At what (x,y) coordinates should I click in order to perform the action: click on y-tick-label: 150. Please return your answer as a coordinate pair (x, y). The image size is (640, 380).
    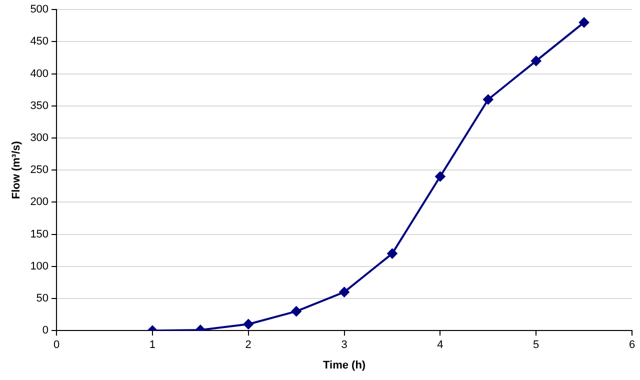
    Looking at the image, I should click on (39, 234).